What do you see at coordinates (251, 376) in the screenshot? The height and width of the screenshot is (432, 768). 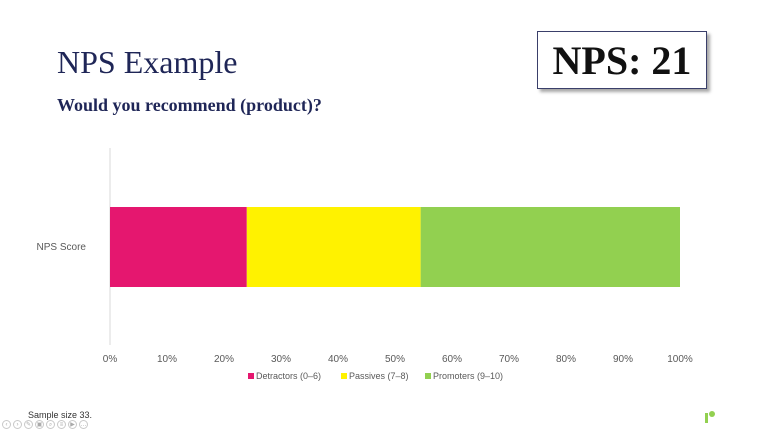 I see `legend-swatch-detractors` at bounding box center [251, 376].